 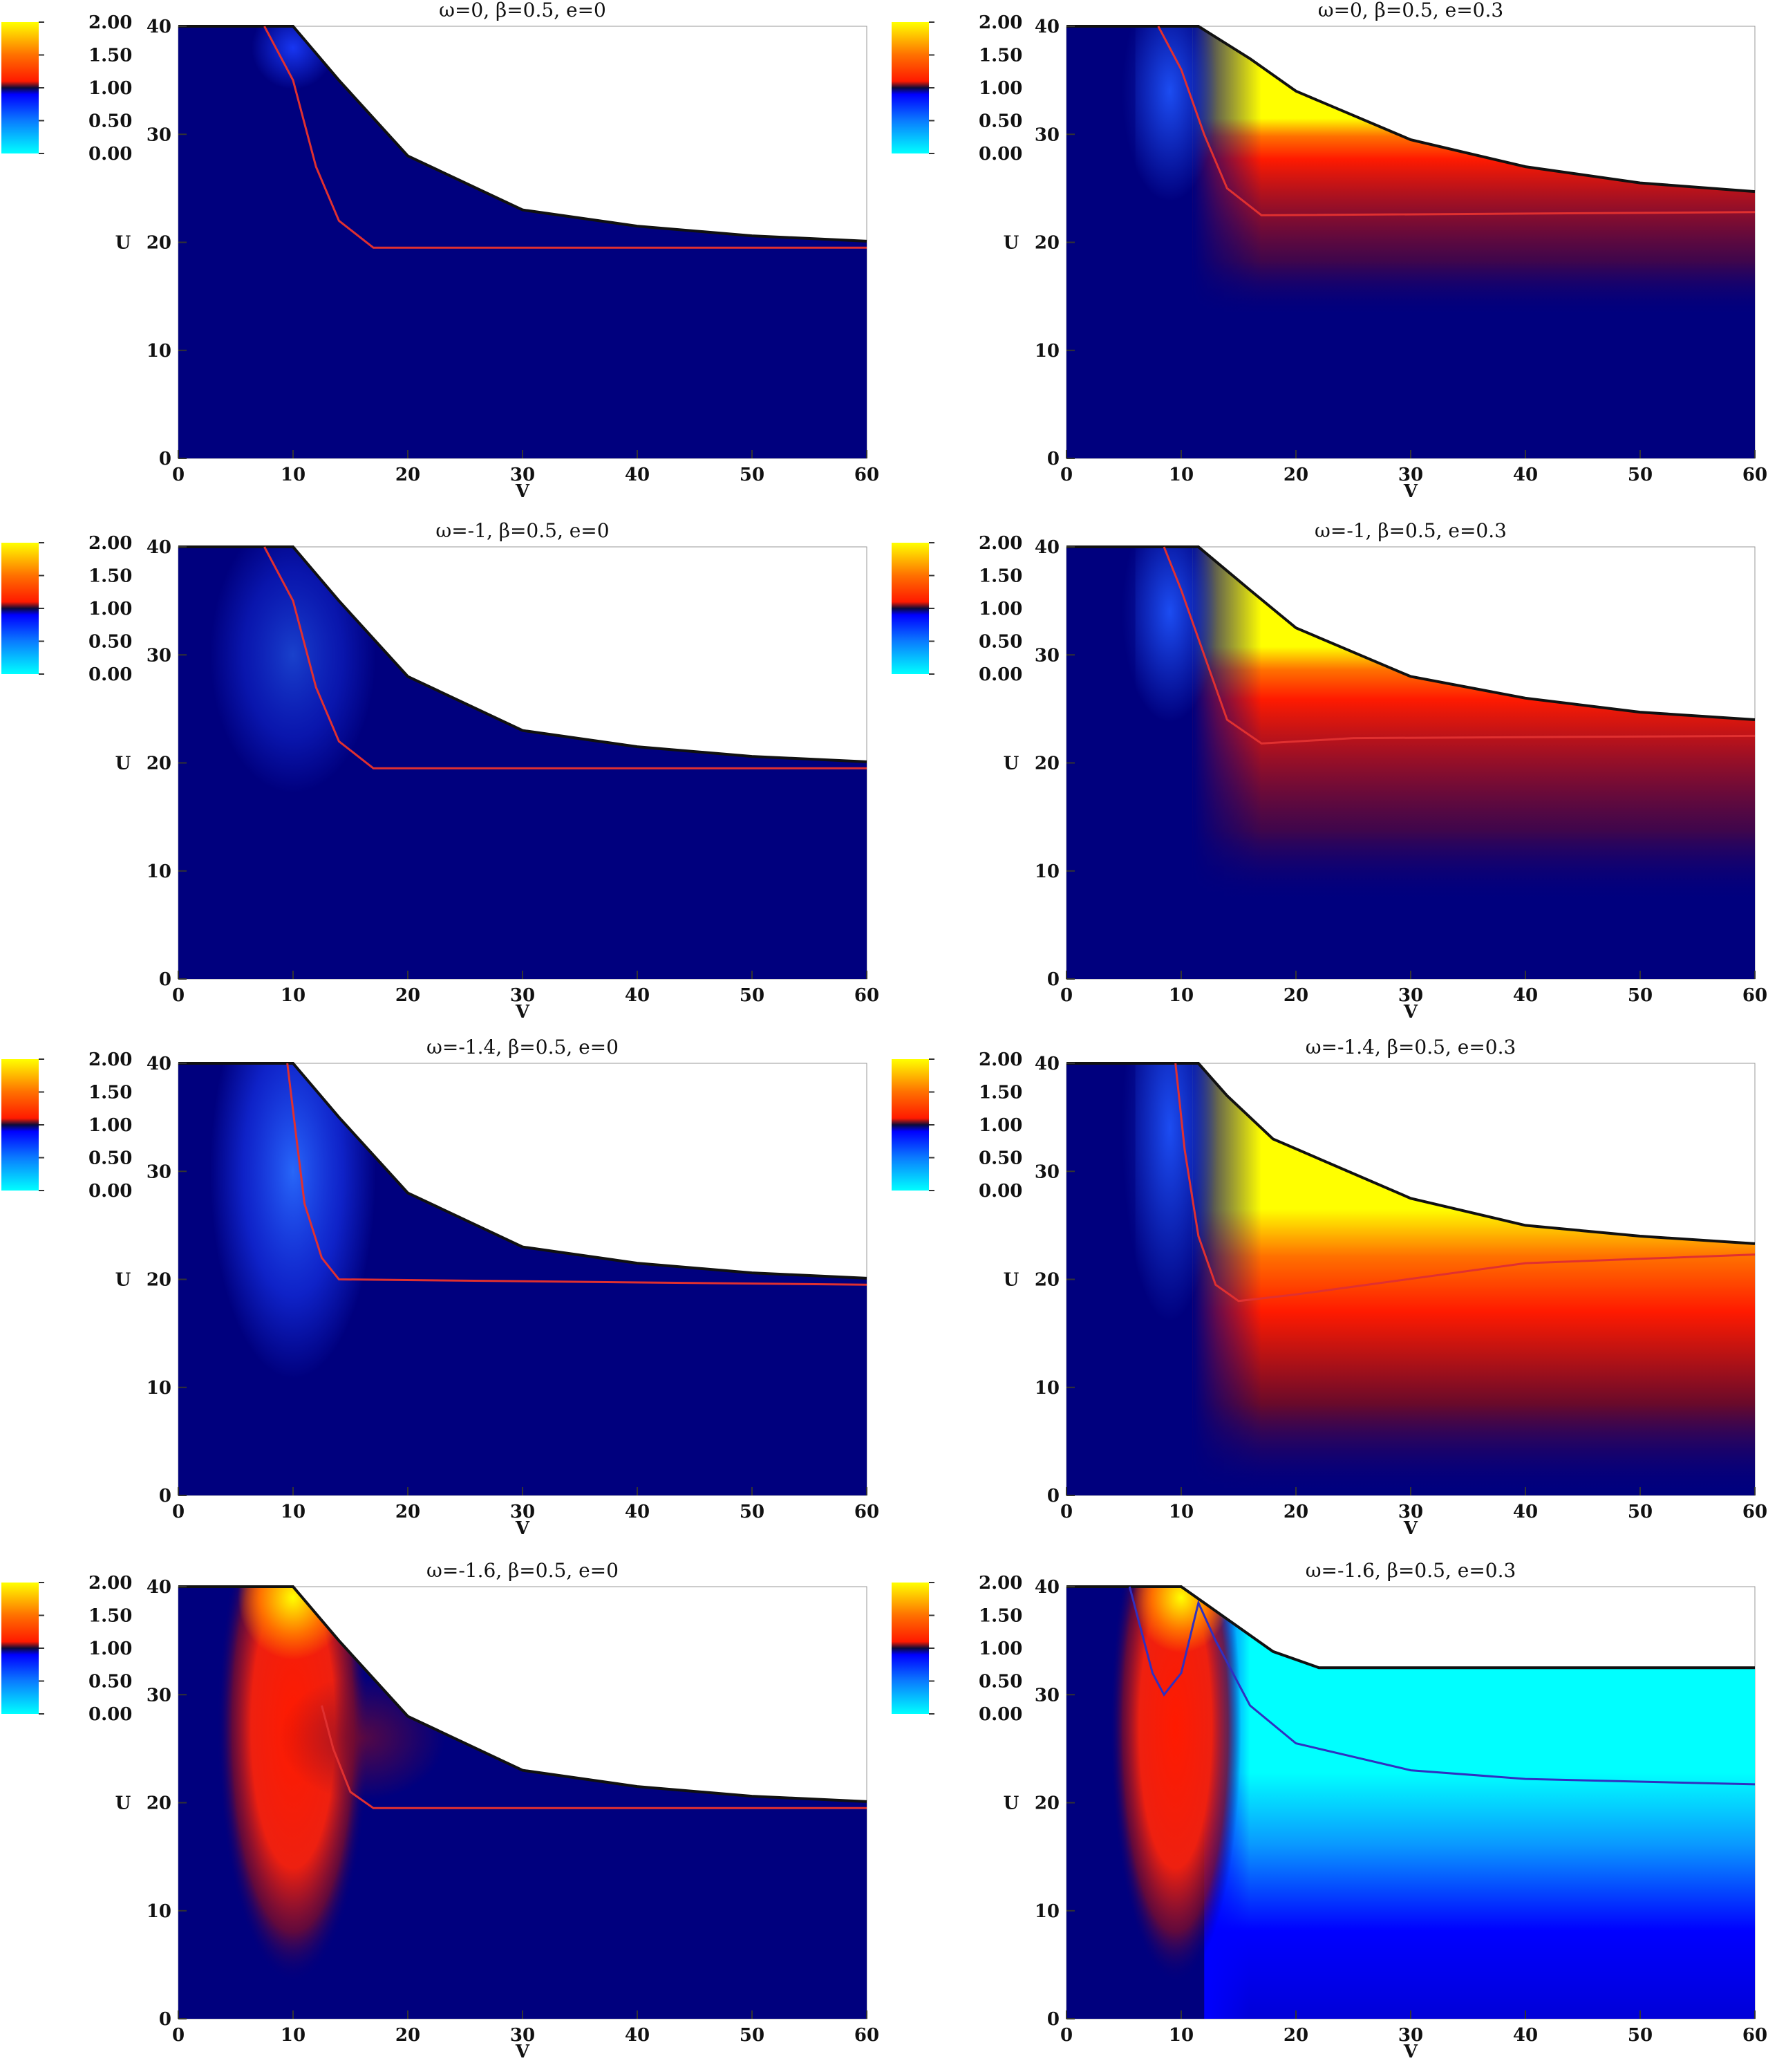 What do you see at coordinates (522, 530) in the screenshot?
I see `panel-title: ω=-1, β=0.5, e=0` at bounding box center [522, 530].